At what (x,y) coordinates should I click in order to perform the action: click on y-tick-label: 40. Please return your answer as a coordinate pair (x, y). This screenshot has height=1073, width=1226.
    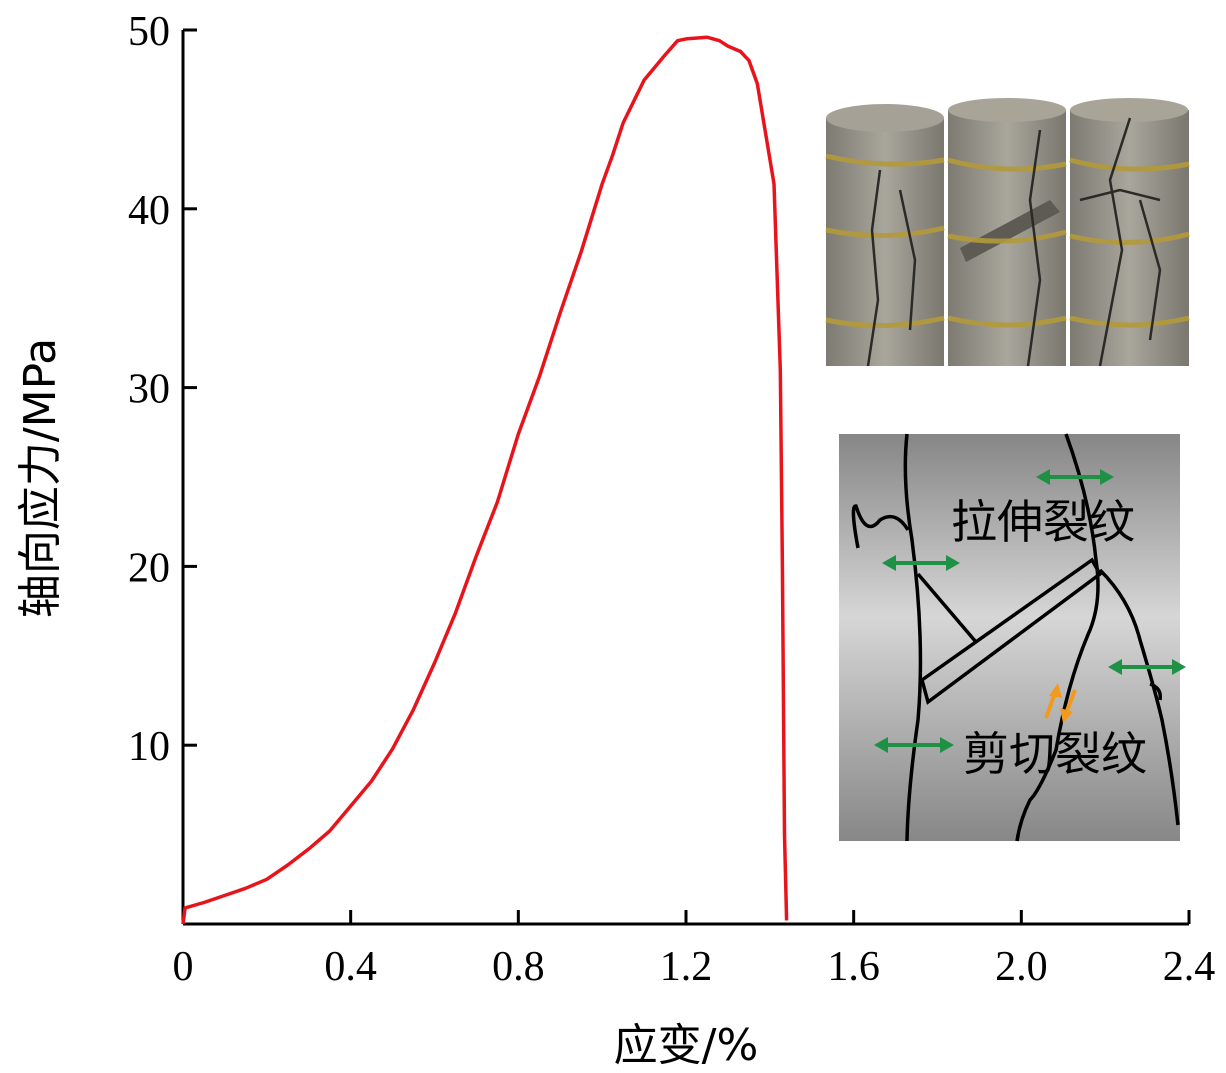
    Looking at the image, I should click on (149, 211).